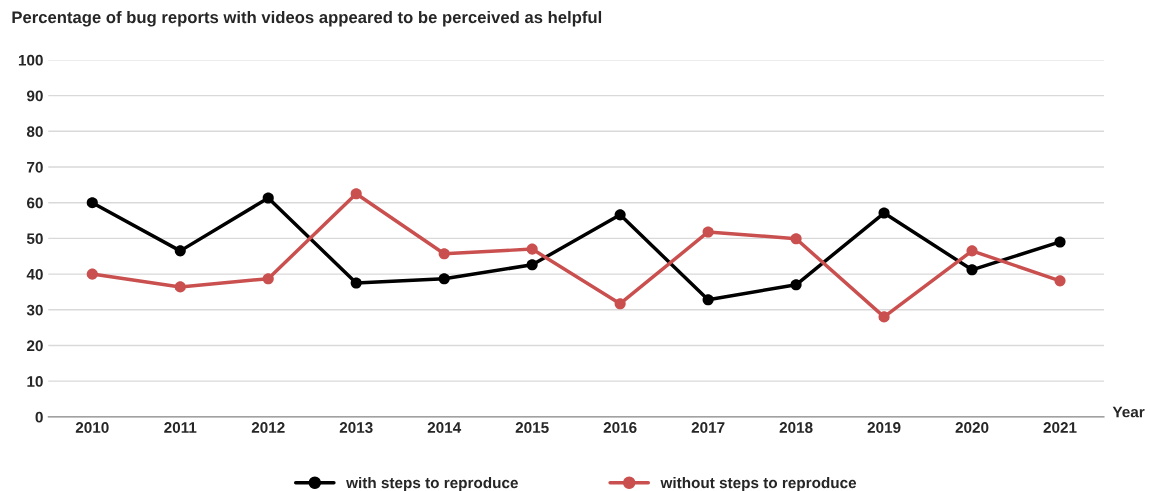 The width and height of the screenshot is (1150, 491). I want to click on legend-label: without steps to reproduce, so click(758, 484).